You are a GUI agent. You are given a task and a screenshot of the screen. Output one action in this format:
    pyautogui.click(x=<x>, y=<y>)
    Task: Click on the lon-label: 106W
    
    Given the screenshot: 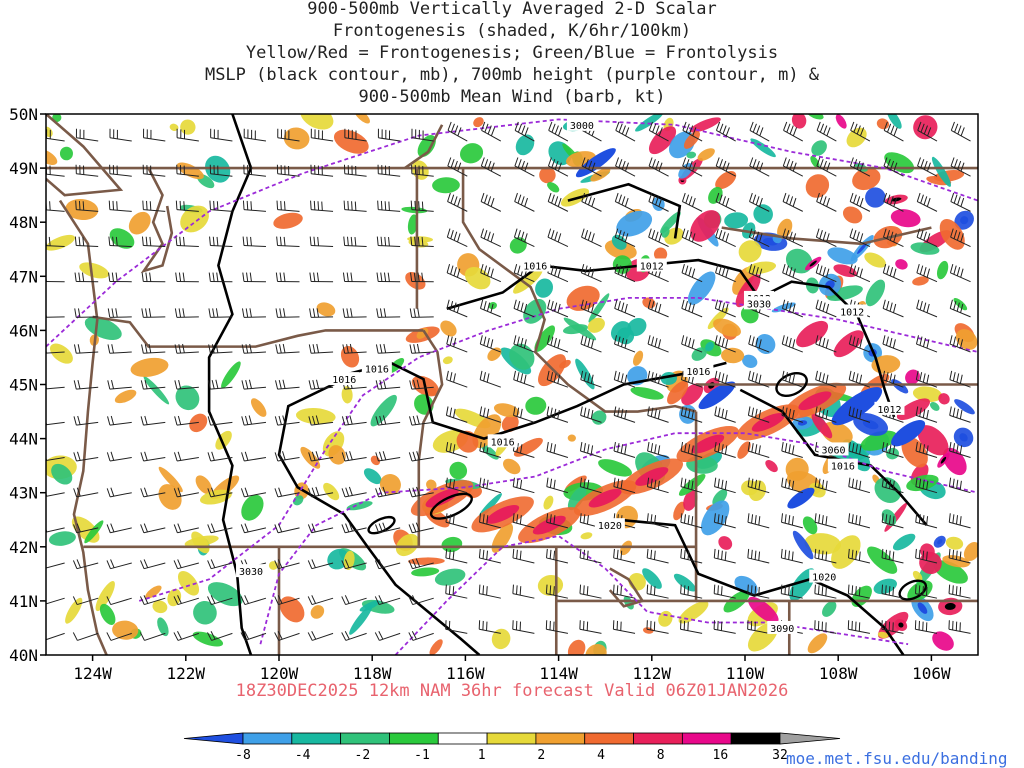 What is the action you would take?
    pyautogui.click(x=931, y=673)
    